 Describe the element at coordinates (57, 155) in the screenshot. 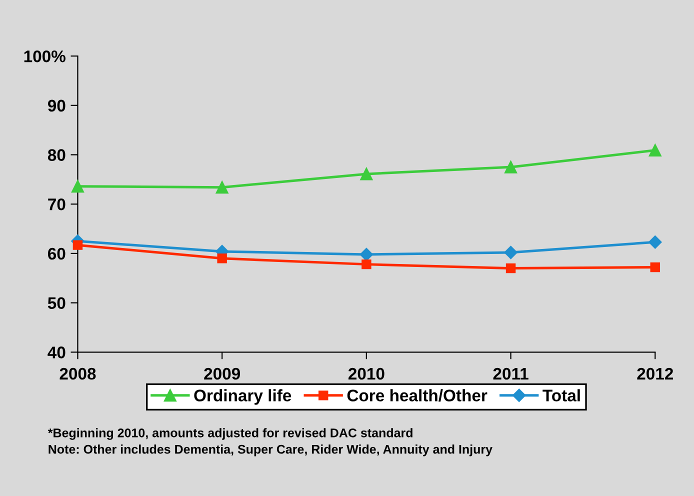

I see `y-tick-label: 80` at that location.